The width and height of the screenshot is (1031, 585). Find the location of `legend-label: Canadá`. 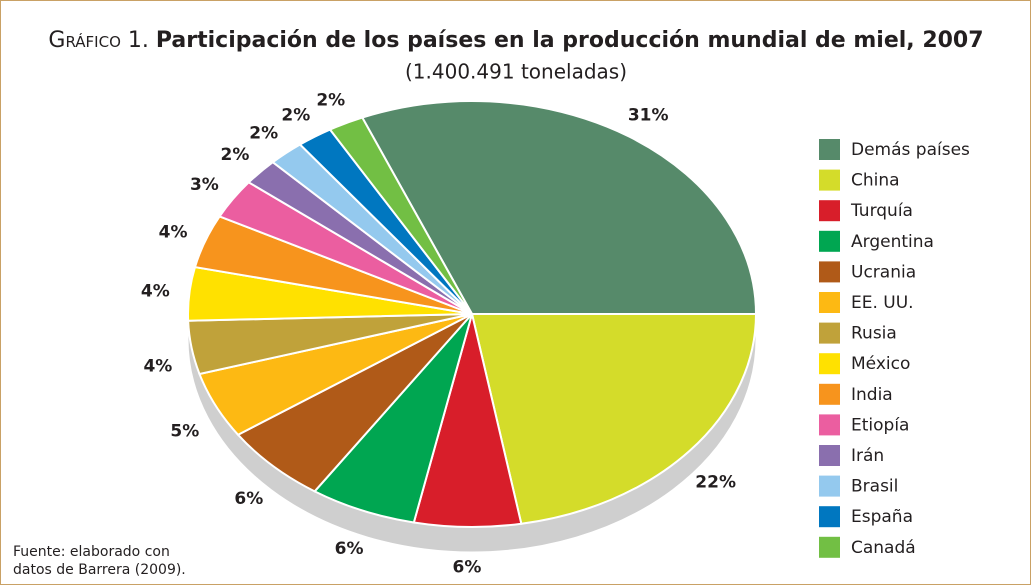

legend-label: Canadá is located at coordinates (883, 548).